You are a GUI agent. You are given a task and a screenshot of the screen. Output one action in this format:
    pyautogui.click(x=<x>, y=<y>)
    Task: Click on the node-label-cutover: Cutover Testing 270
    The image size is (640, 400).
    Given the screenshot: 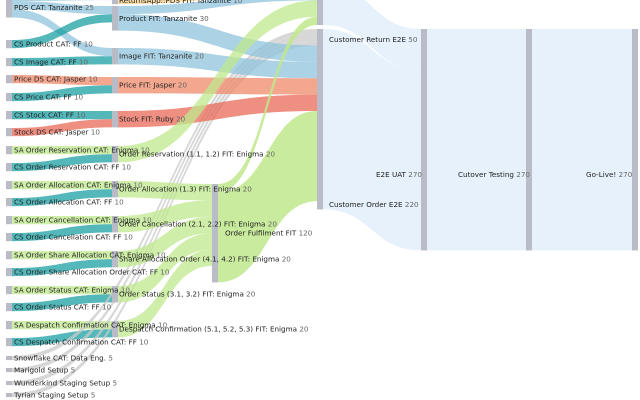 What is the action you would take?
    pyautogui.click(x=494, y=174)
    